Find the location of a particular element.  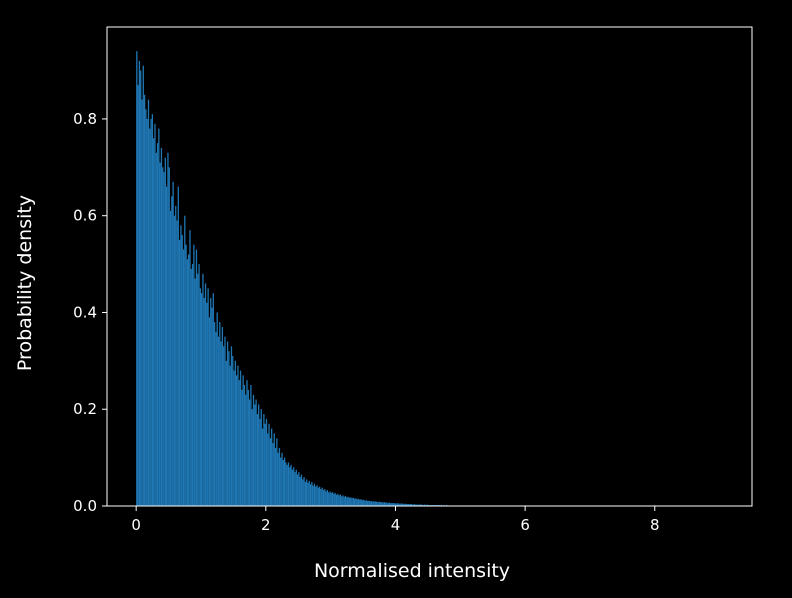

y-axis-ticks: 0.0 0.2 0.4 0.6 0.8 is located at coordinates (90, 312).